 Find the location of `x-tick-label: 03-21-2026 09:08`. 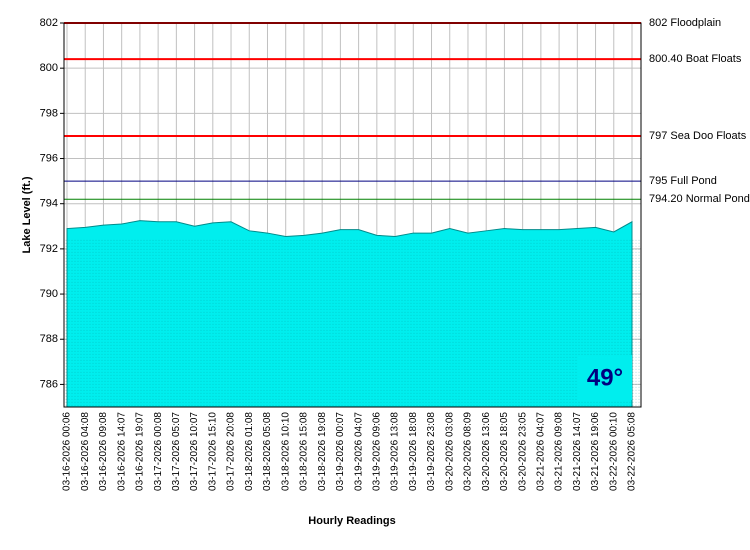

x-tick-label: 03-21-2026 09:08 is located at coordinates (559, 451).